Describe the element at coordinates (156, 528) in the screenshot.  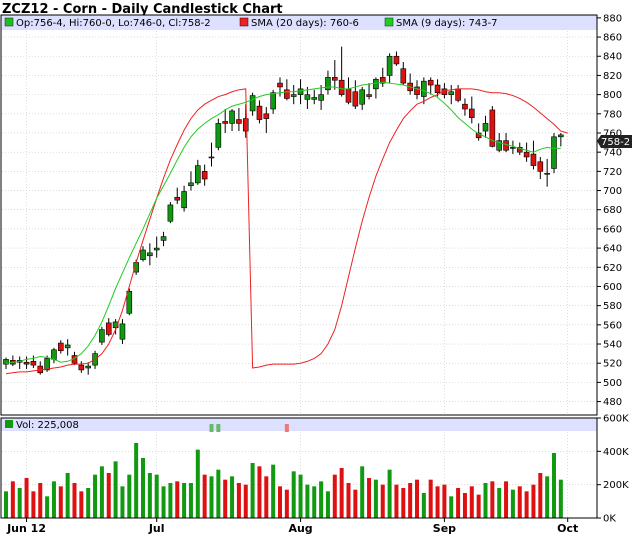
I see `date-tick-label: Jul` at that location.